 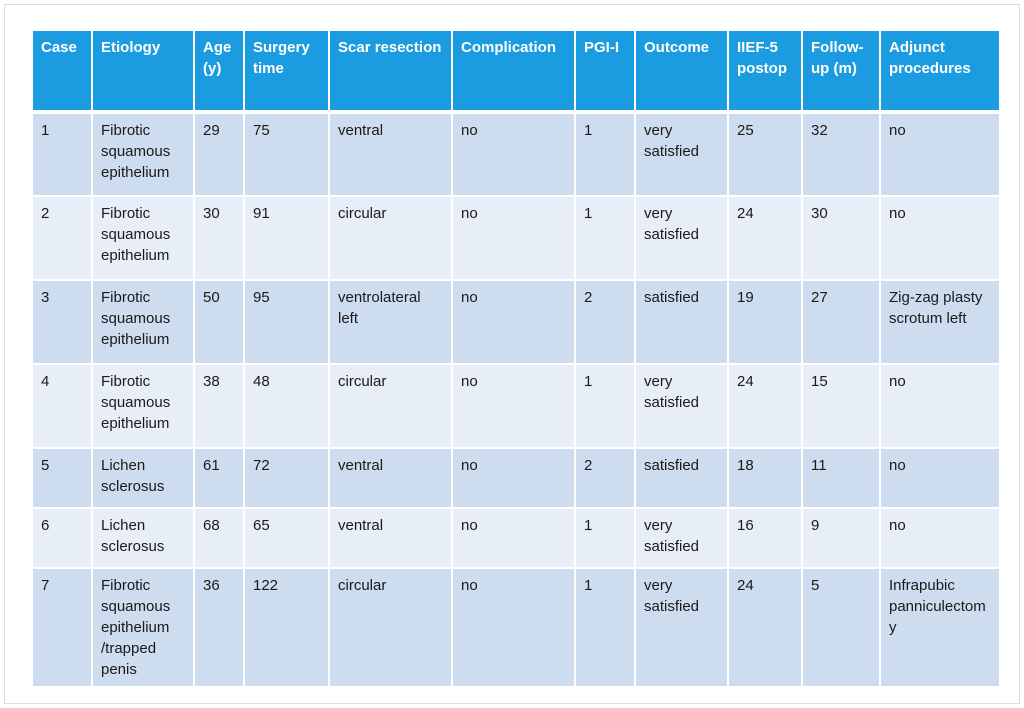 What do you see at coordinates (841, 478) in the screenshot?
I see `cell-follow-up: 11` at bounding box center [841, 478].